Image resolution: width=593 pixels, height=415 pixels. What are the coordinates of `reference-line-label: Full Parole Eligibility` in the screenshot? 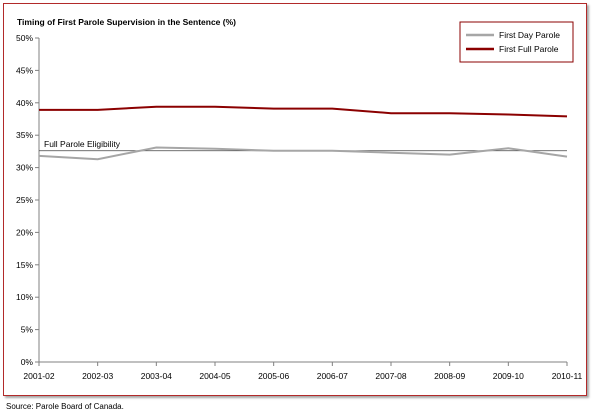 It's located at (82, 144).